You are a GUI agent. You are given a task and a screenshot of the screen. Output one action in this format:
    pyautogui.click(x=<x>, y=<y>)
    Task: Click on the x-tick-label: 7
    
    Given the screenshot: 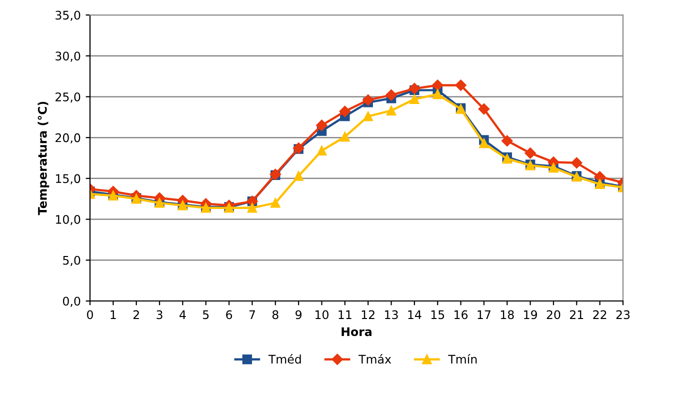 What is the action you would take?
    pyautogui.click(x=252, y=314)
    